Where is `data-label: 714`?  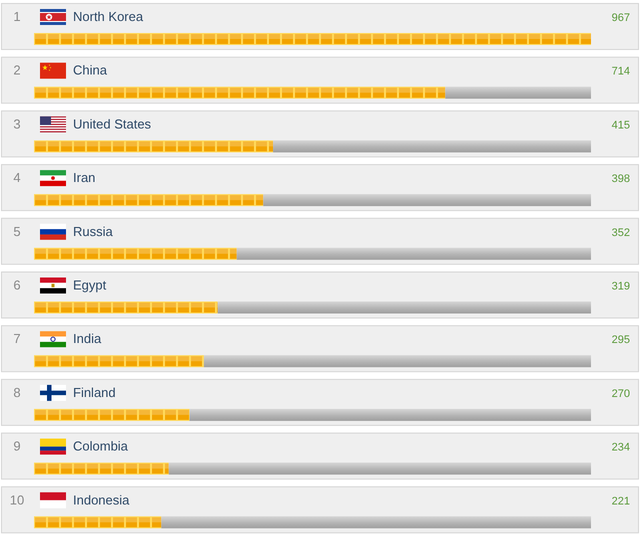 data-label: 714 is located at coordinates (621, 72).